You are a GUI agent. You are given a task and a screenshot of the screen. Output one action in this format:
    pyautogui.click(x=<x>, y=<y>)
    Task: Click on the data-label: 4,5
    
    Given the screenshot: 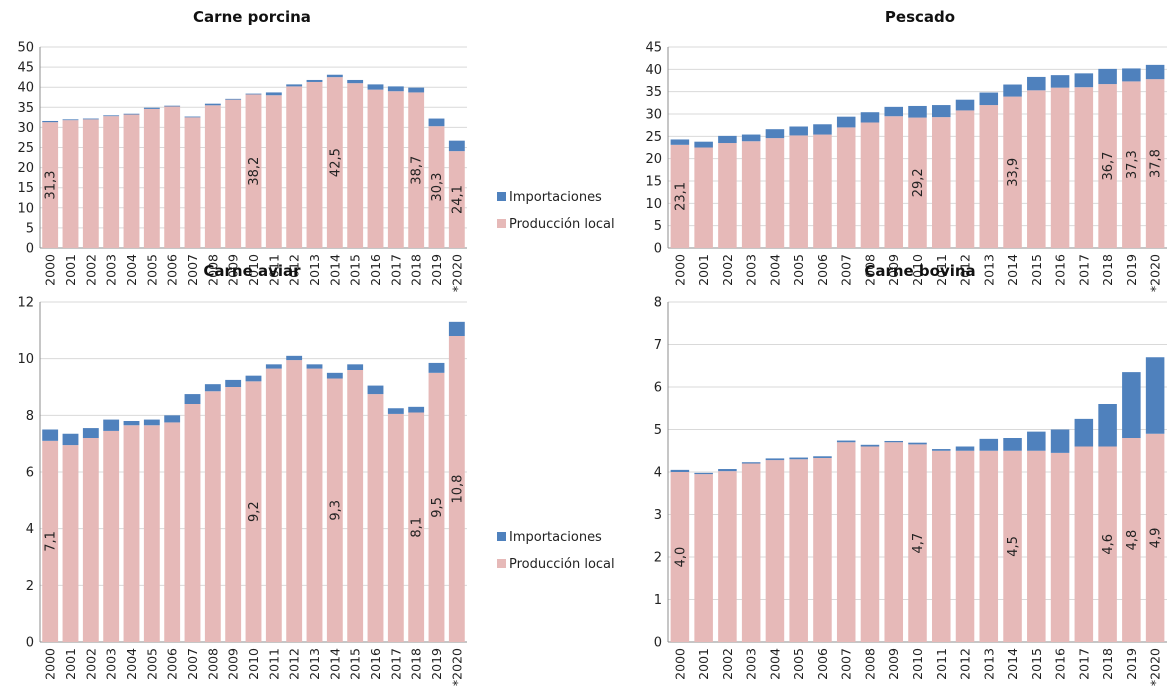 What is the action you would take?
    pyautogui.click(x=1013, y=546)
    